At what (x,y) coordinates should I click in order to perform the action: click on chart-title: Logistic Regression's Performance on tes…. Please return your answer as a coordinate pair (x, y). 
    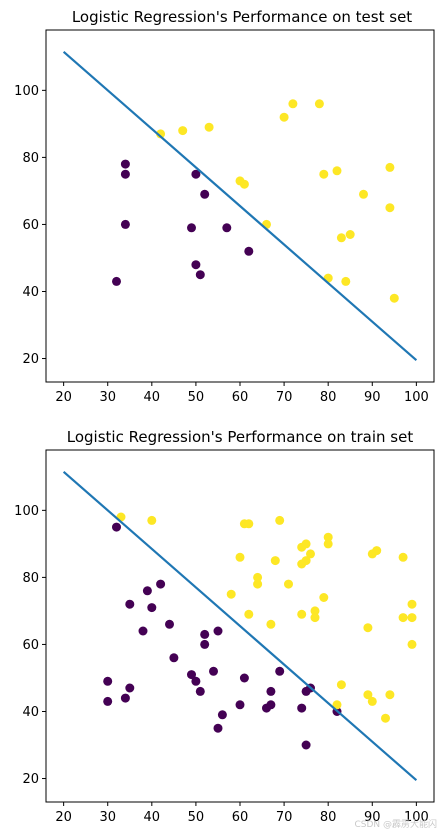
    Looking at the image, I should click on (242, 17).